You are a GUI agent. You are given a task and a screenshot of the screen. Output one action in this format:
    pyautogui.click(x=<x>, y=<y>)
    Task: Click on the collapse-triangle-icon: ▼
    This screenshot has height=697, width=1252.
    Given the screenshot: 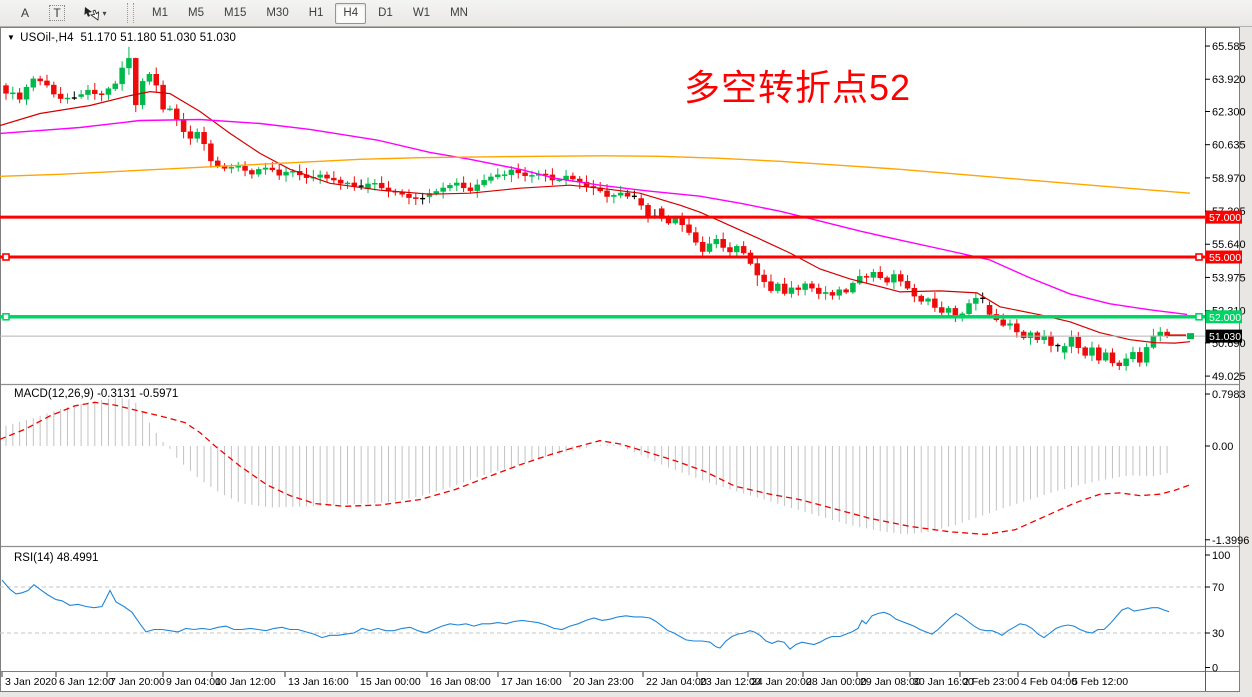 What is the action you would take?
    pyautogui.click(x=11, y=37)
    